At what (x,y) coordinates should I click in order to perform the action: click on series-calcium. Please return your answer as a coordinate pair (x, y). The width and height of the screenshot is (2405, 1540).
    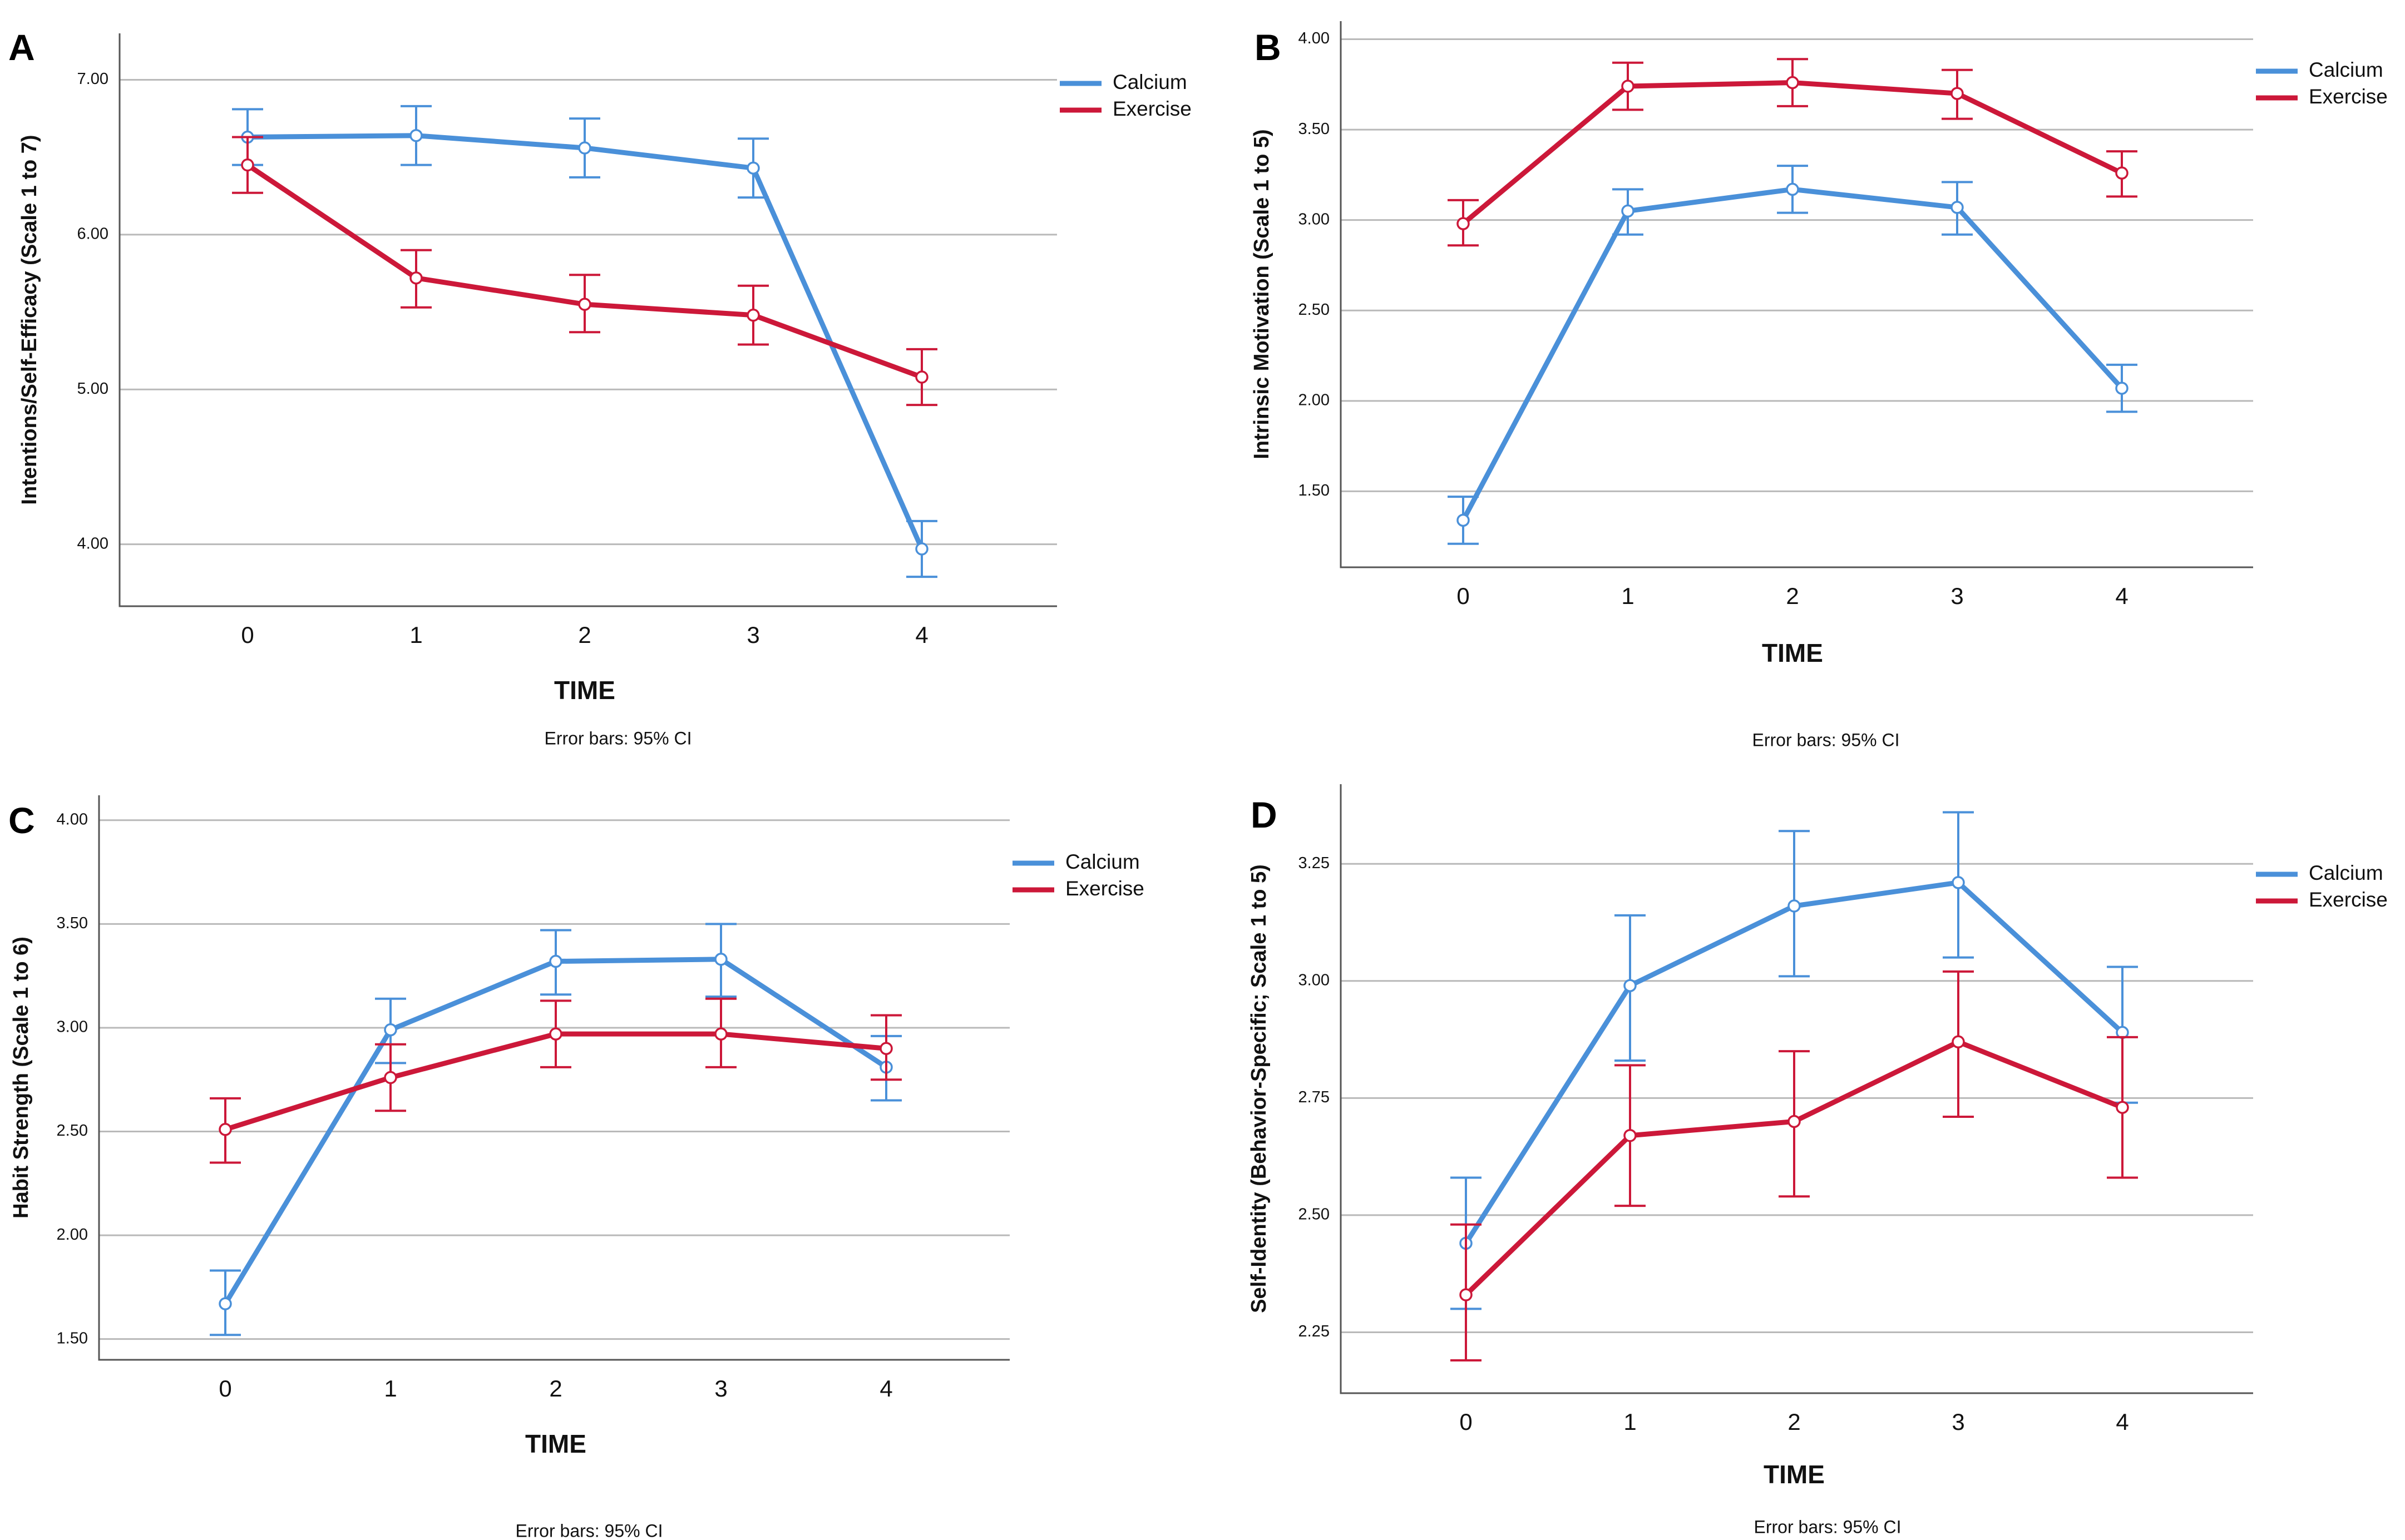
    Looking at the image, I should click on (1792, 355).